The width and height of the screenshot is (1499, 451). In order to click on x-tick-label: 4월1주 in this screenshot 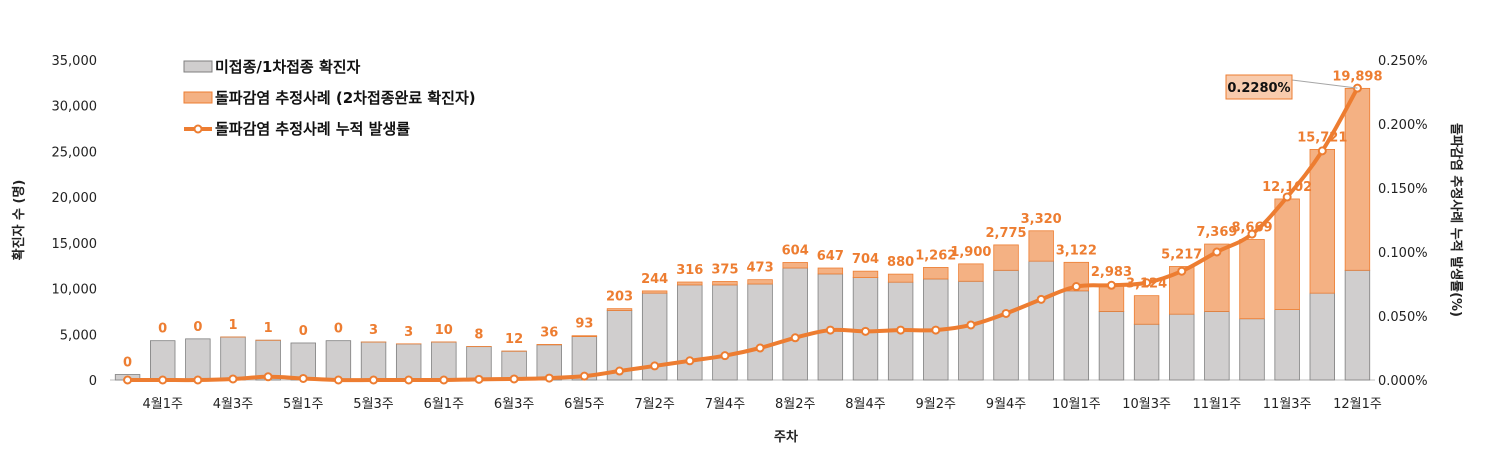, I will do `click(162, 404)`.